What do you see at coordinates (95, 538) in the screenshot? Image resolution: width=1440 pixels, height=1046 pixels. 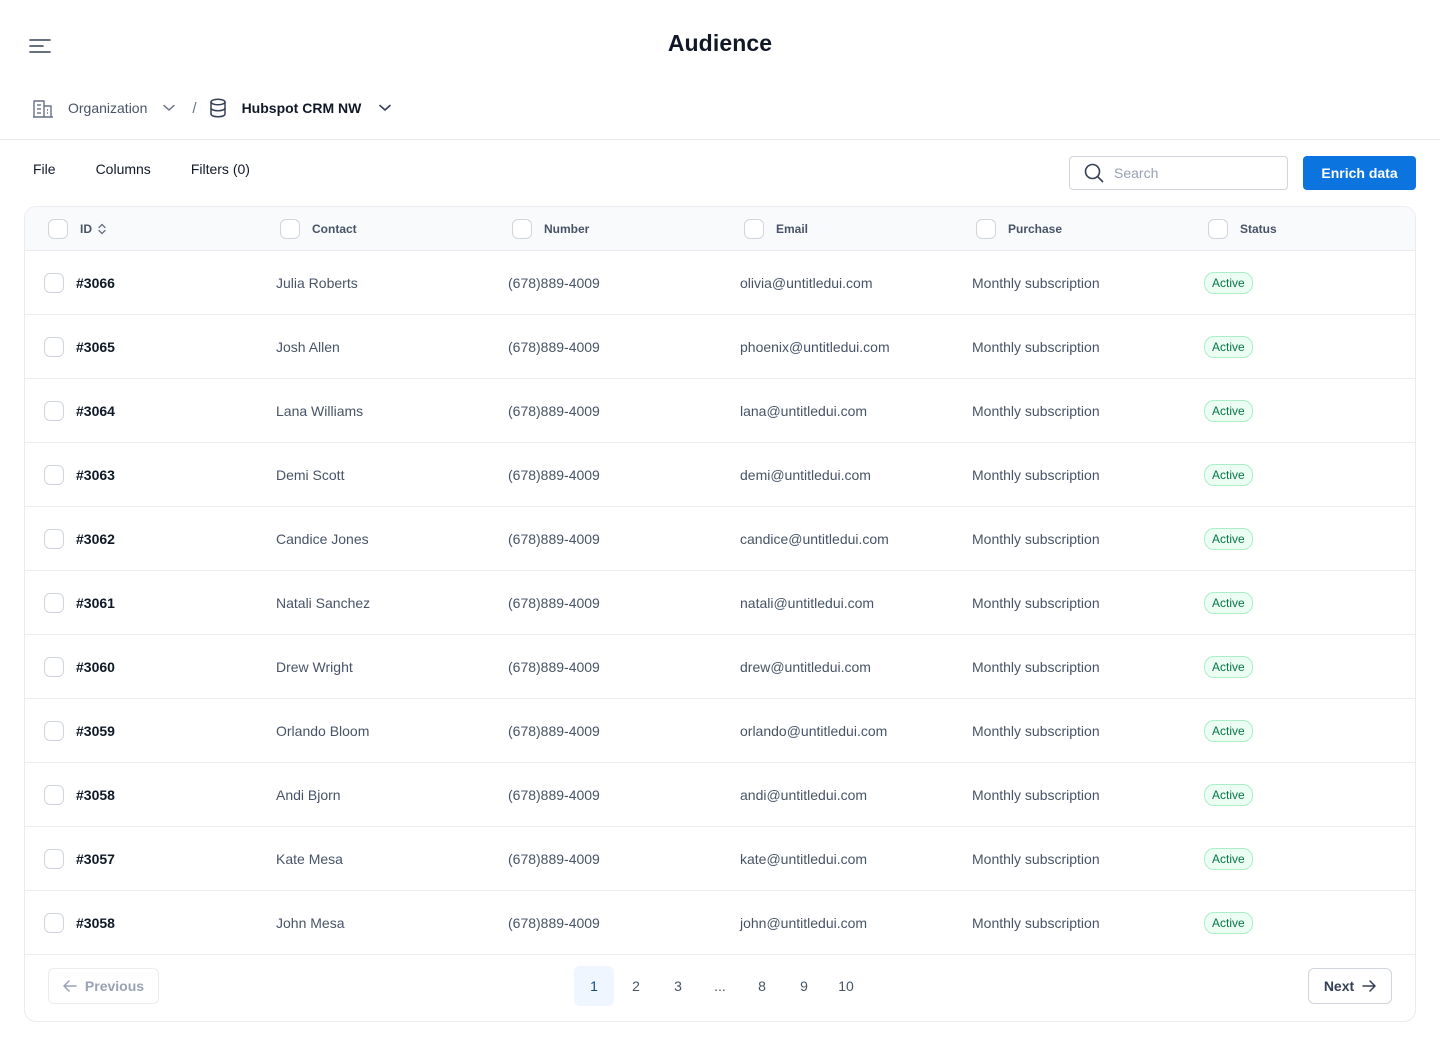 I see `id-cell: #3062` at bounding box center [95, 538].